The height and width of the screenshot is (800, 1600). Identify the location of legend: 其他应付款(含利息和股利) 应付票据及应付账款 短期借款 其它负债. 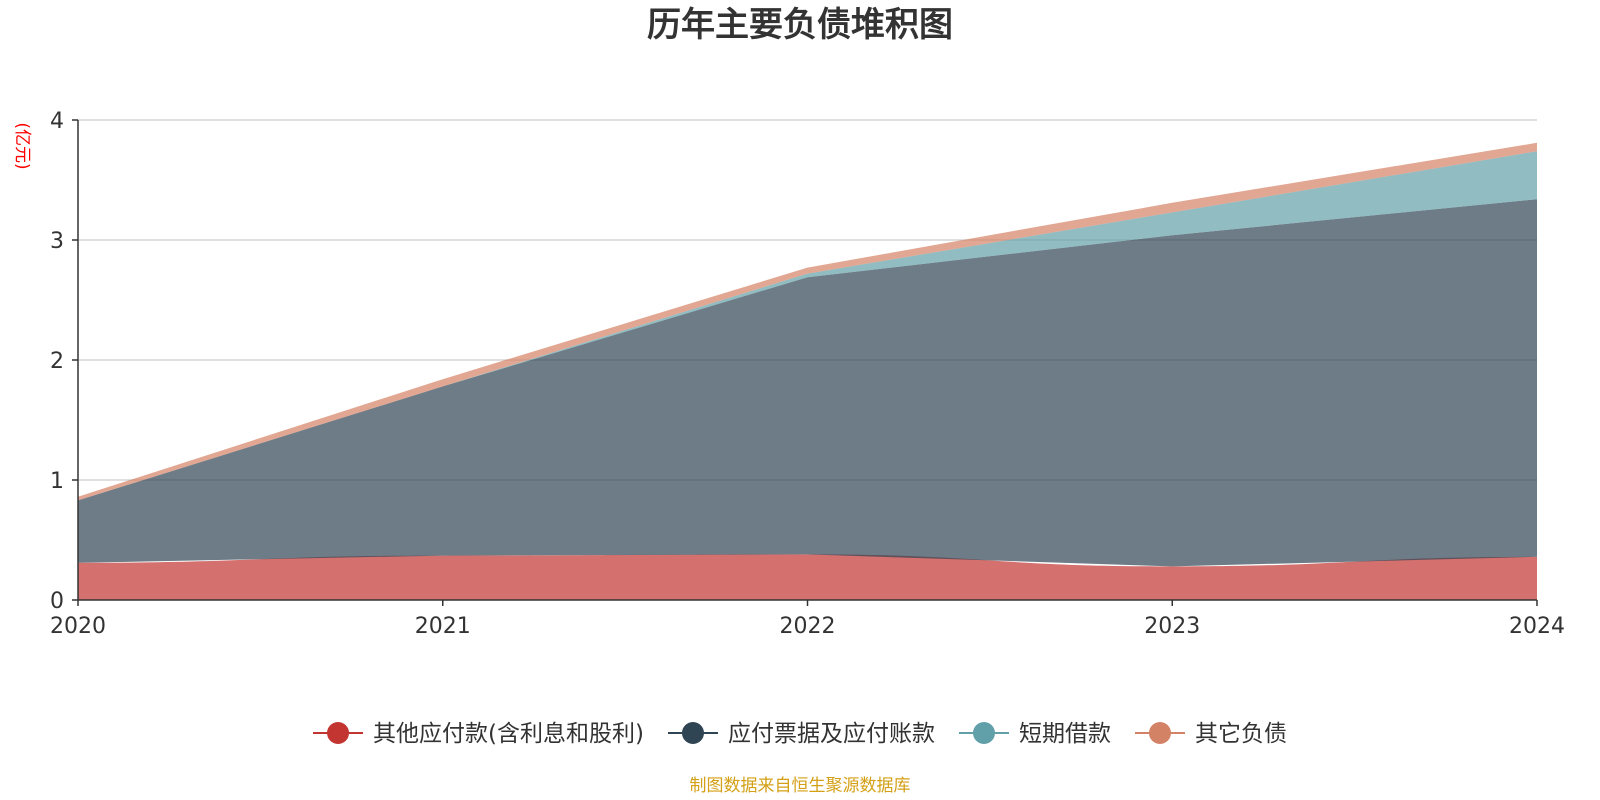
(800, 734).